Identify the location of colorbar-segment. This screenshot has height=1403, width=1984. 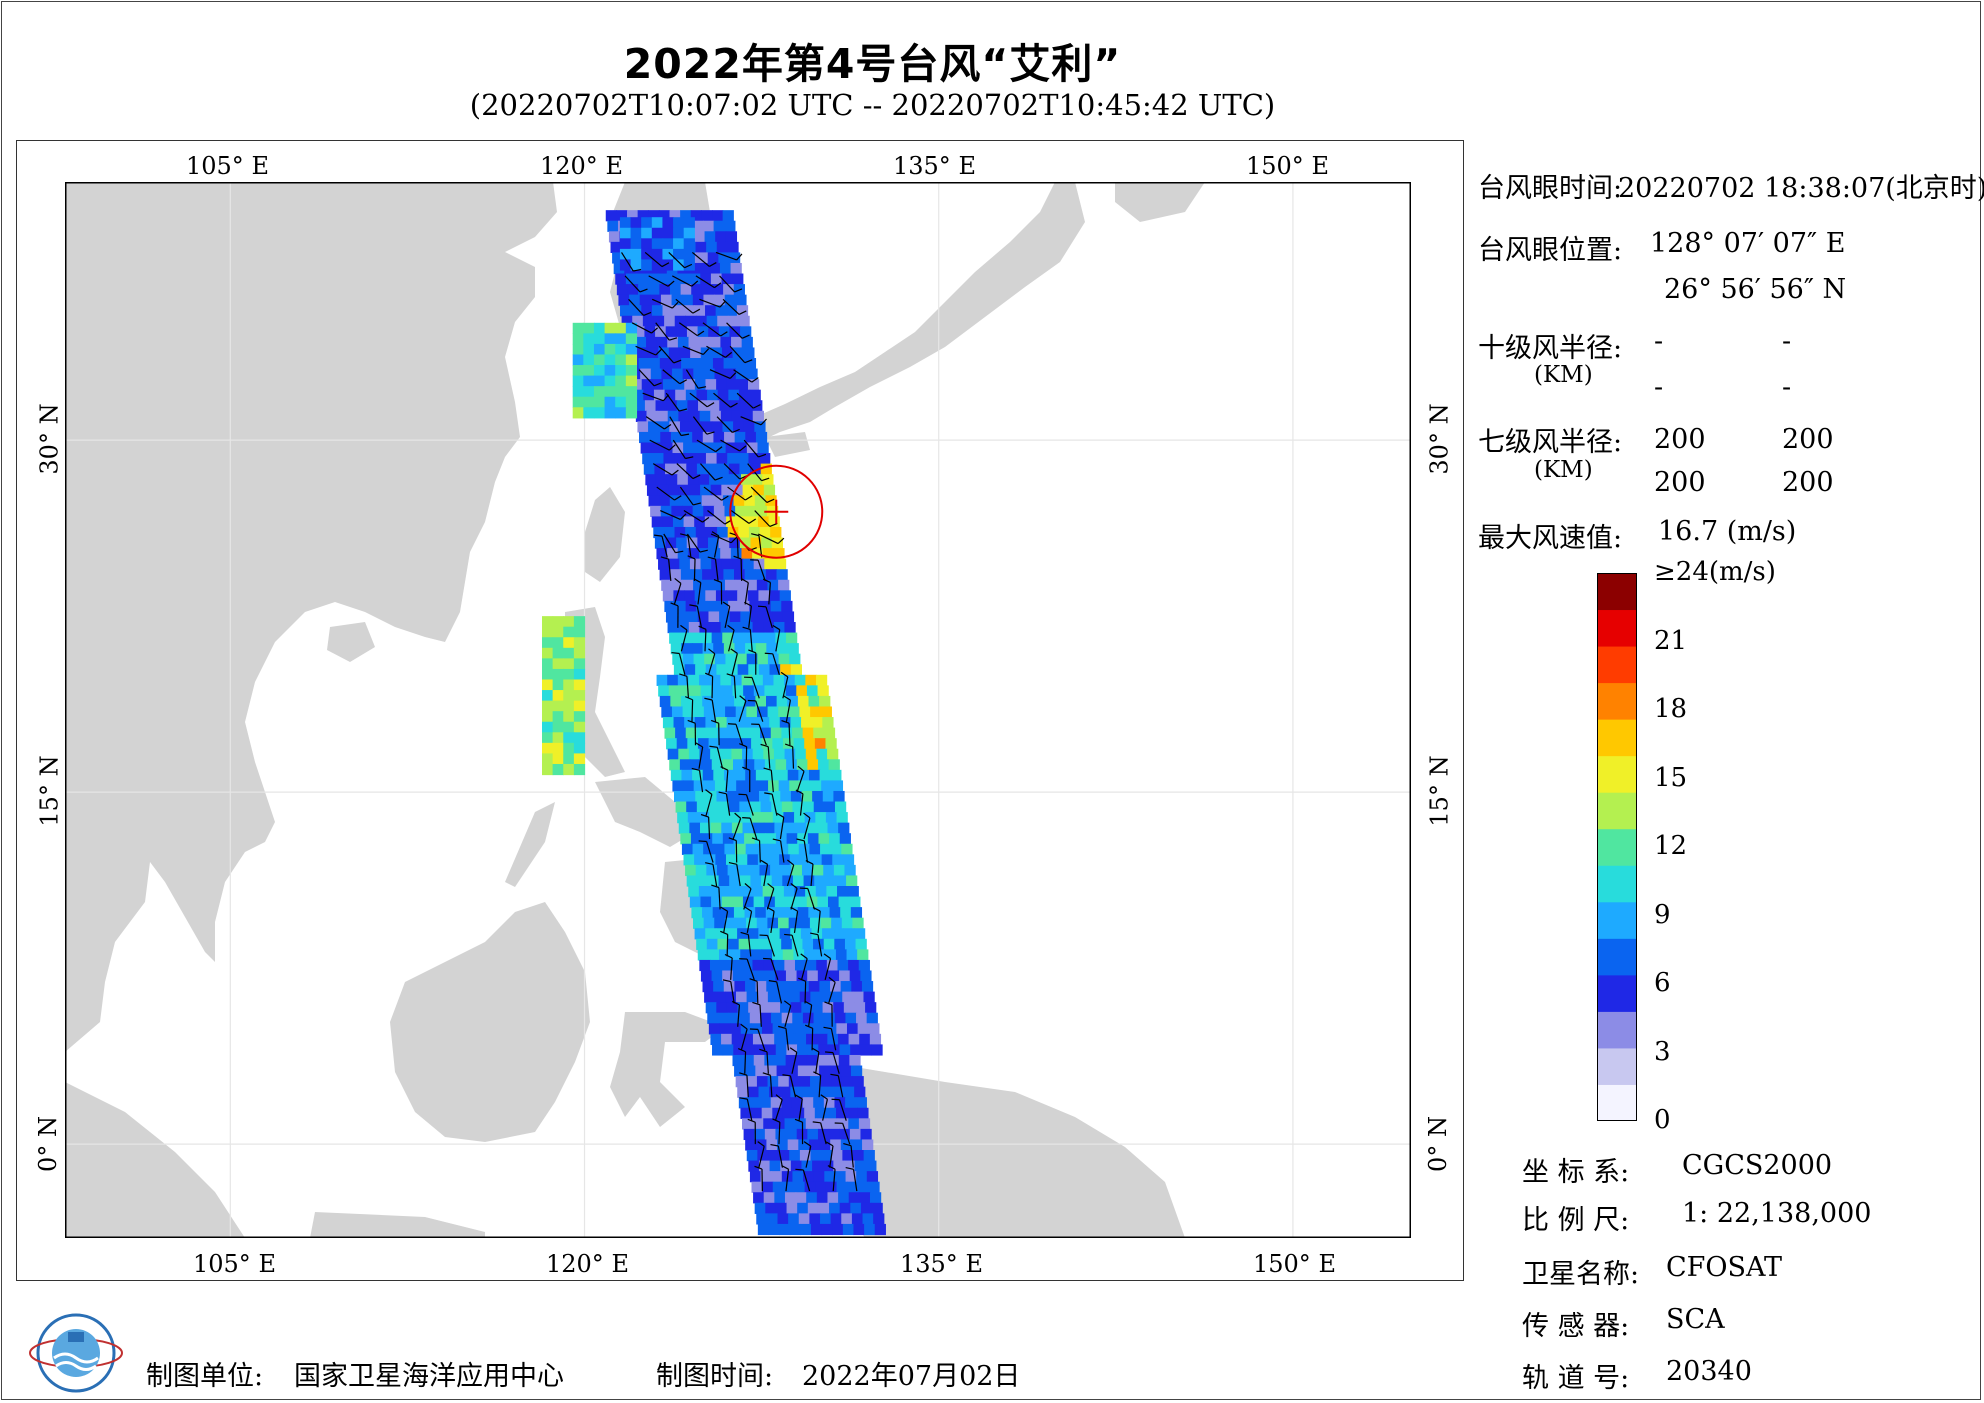
(1617, 774).